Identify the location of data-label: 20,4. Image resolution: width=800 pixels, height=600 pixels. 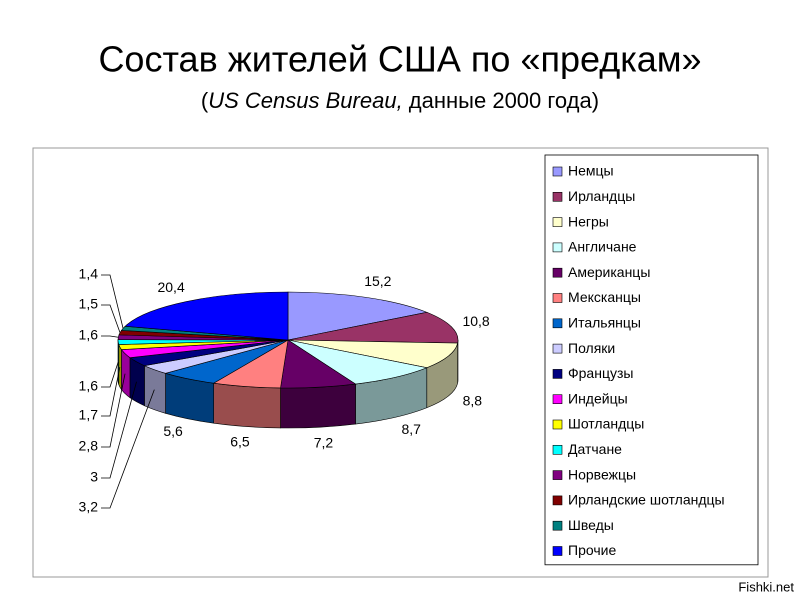
(170, 287).